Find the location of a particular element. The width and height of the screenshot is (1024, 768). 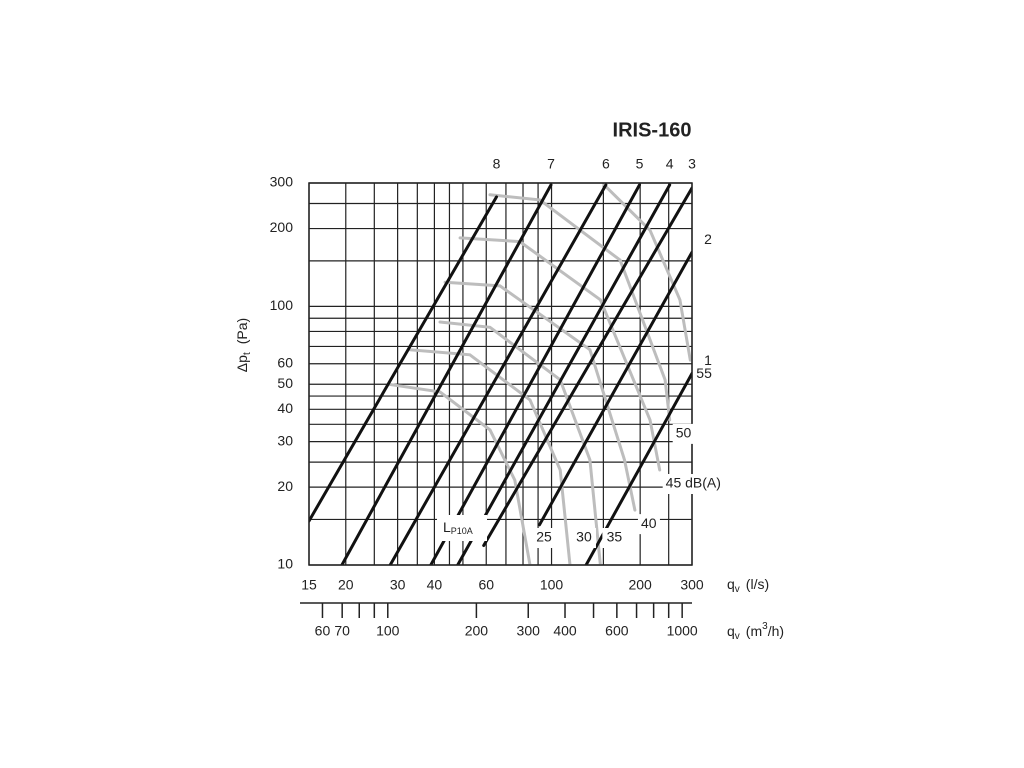

x-tick-label: 20 is located at coordinates (346, 585).